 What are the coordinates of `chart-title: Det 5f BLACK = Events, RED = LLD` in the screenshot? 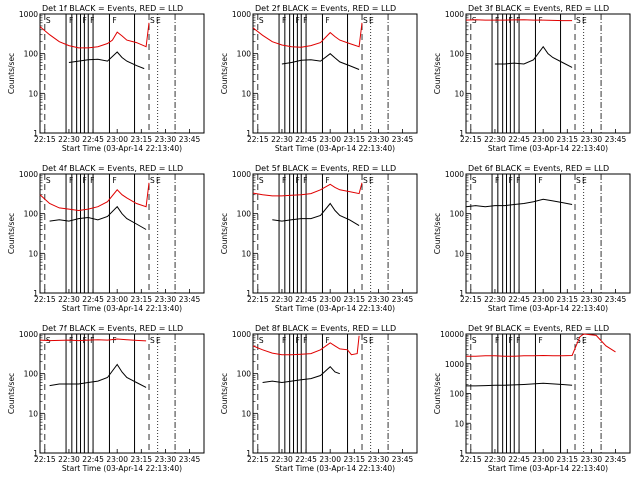 It's located at (325, 168).